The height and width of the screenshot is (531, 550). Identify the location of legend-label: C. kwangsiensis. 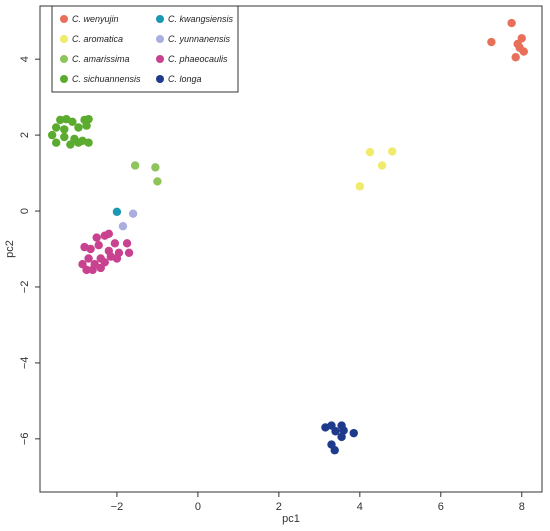
(201, 19).